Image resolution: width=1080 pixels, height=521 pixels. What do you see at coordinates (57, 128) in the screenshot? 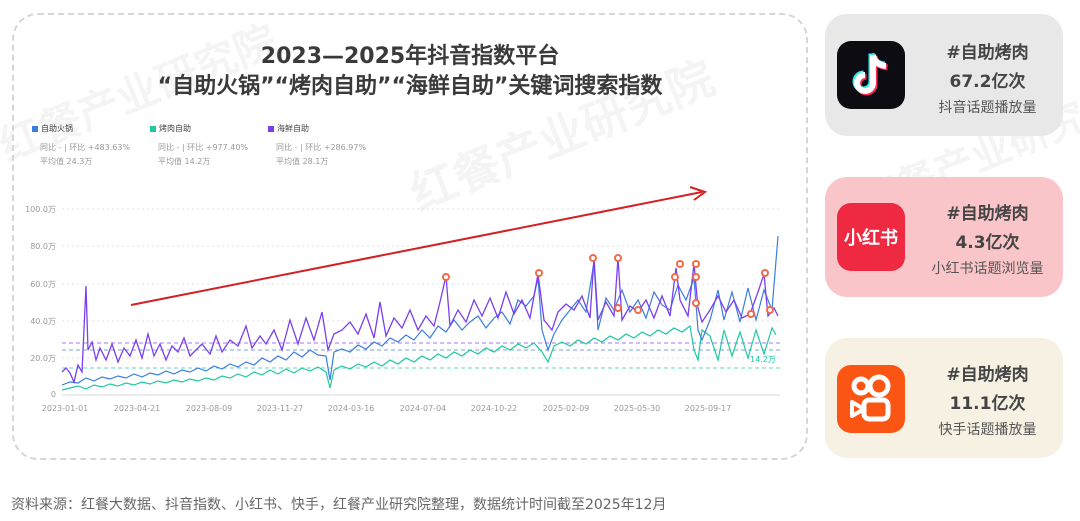
I see `legend-label: 自助火锅` at bounding box center [57, 128].